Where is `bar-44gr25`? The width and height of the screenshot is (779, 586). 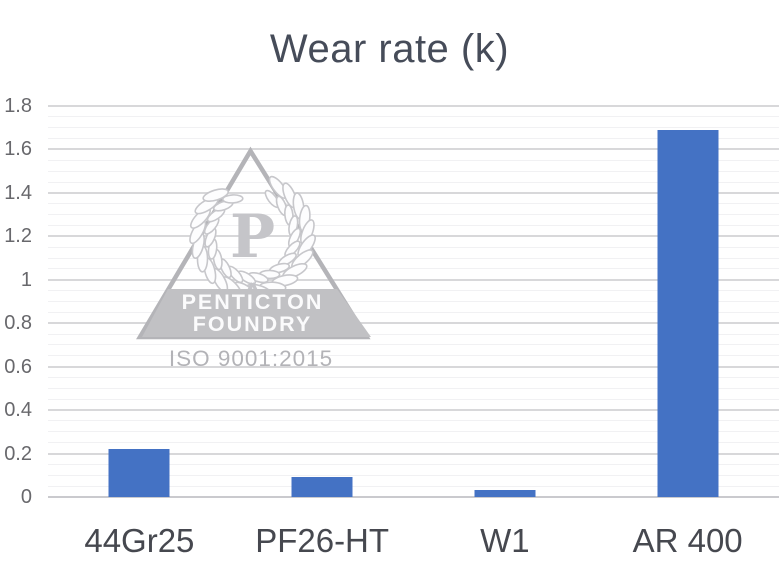
bar-44gr25 is located at coordinates (139, 473).